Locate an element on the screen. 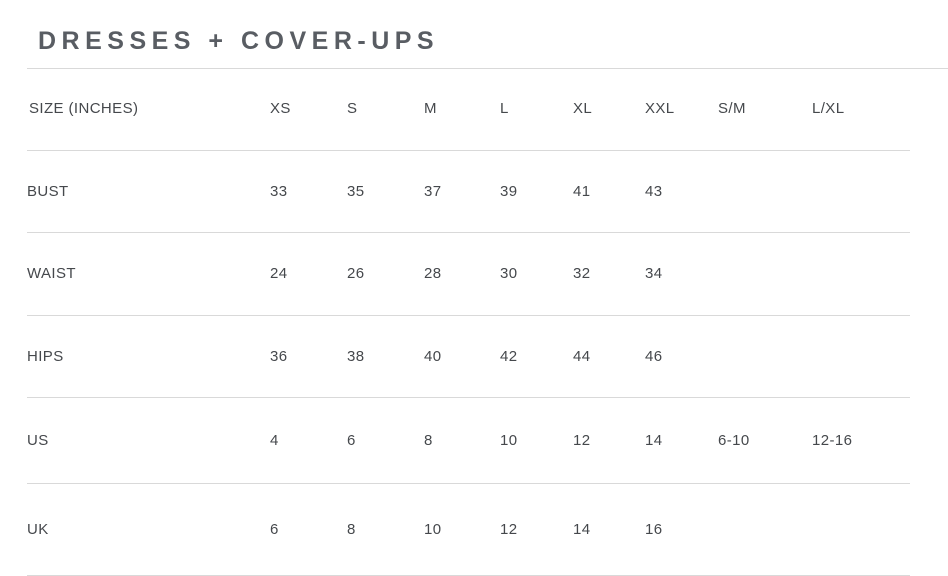 This screenshot has height=576, width=948. table-row: WAIST 24 26 28 30 32 34 is located at coordinates (468, 274).